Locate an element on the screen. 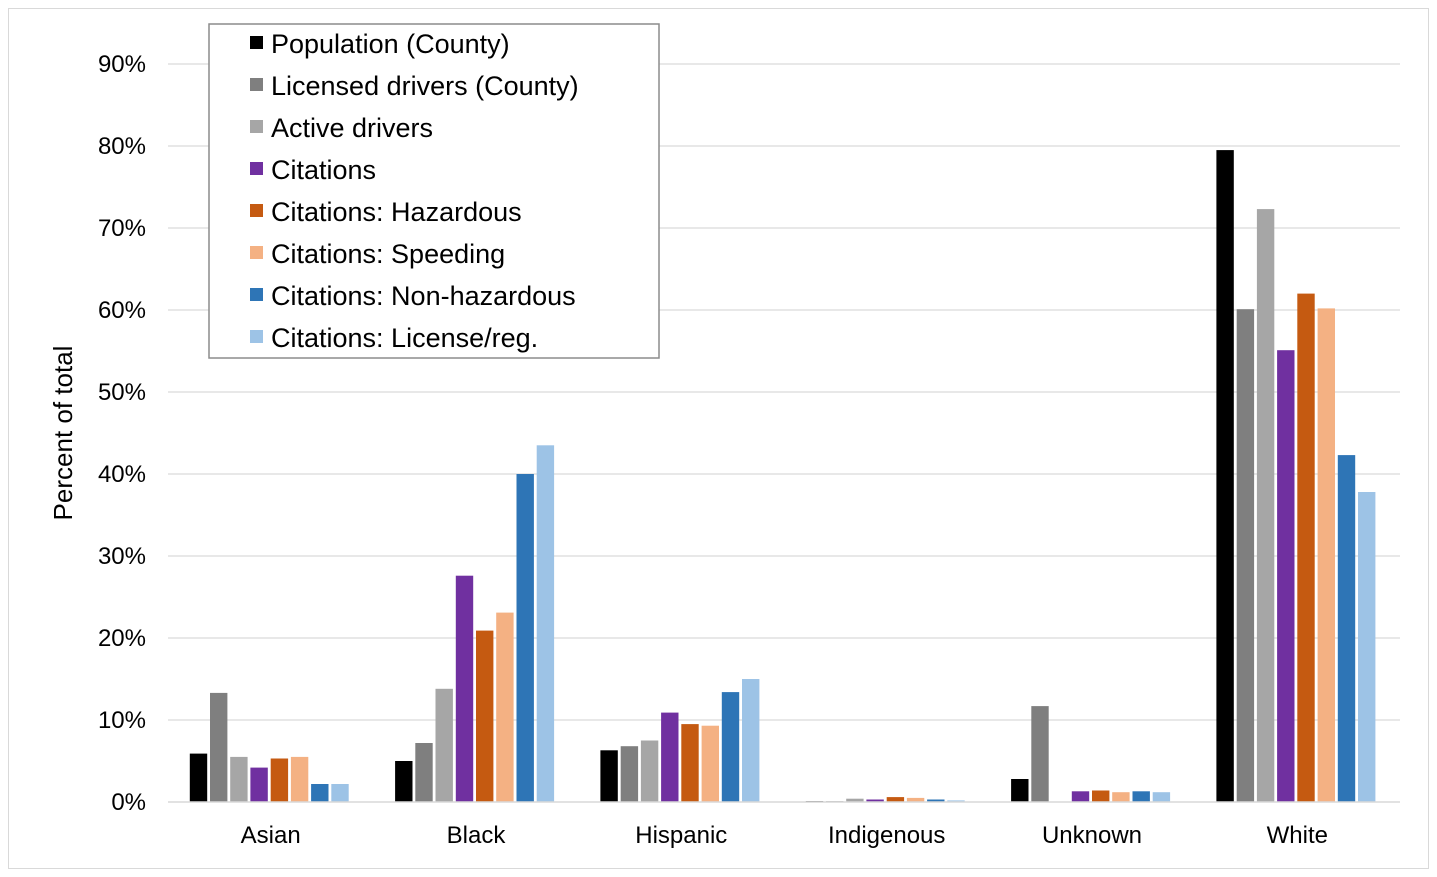  legend-label: Citations: Hazardous is located at coordinates (396, 212).